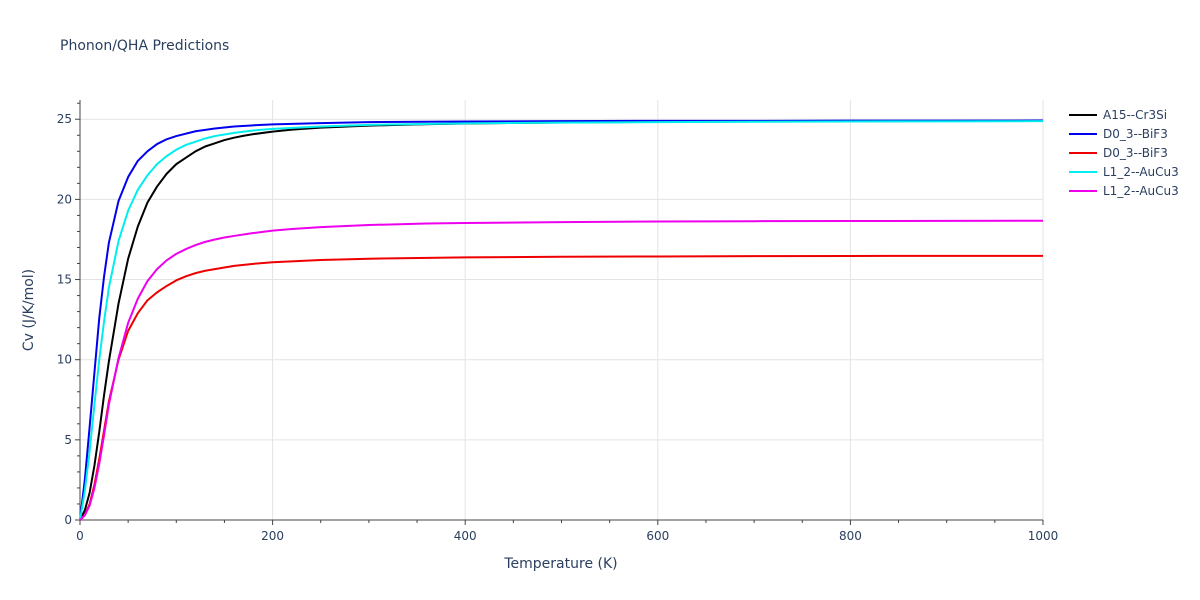 The image size is (1200, 600). Describe the element at coordinates (64, 119) in the screenshot. I see `y-tick-label: 25` at that location.